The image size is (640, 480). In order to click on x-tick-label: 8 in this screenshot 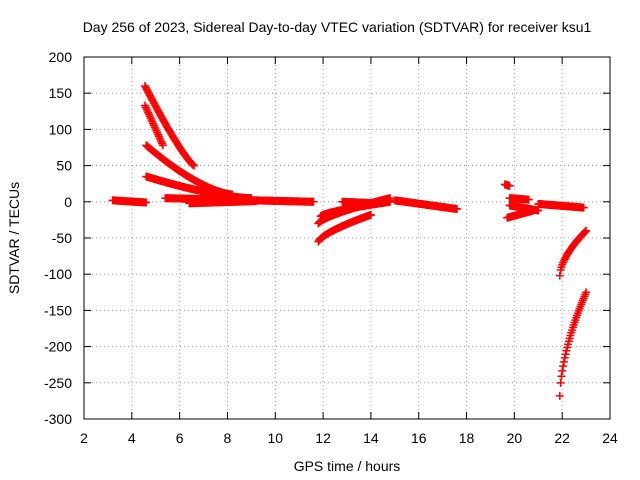, I will do `click(228, 438)`.